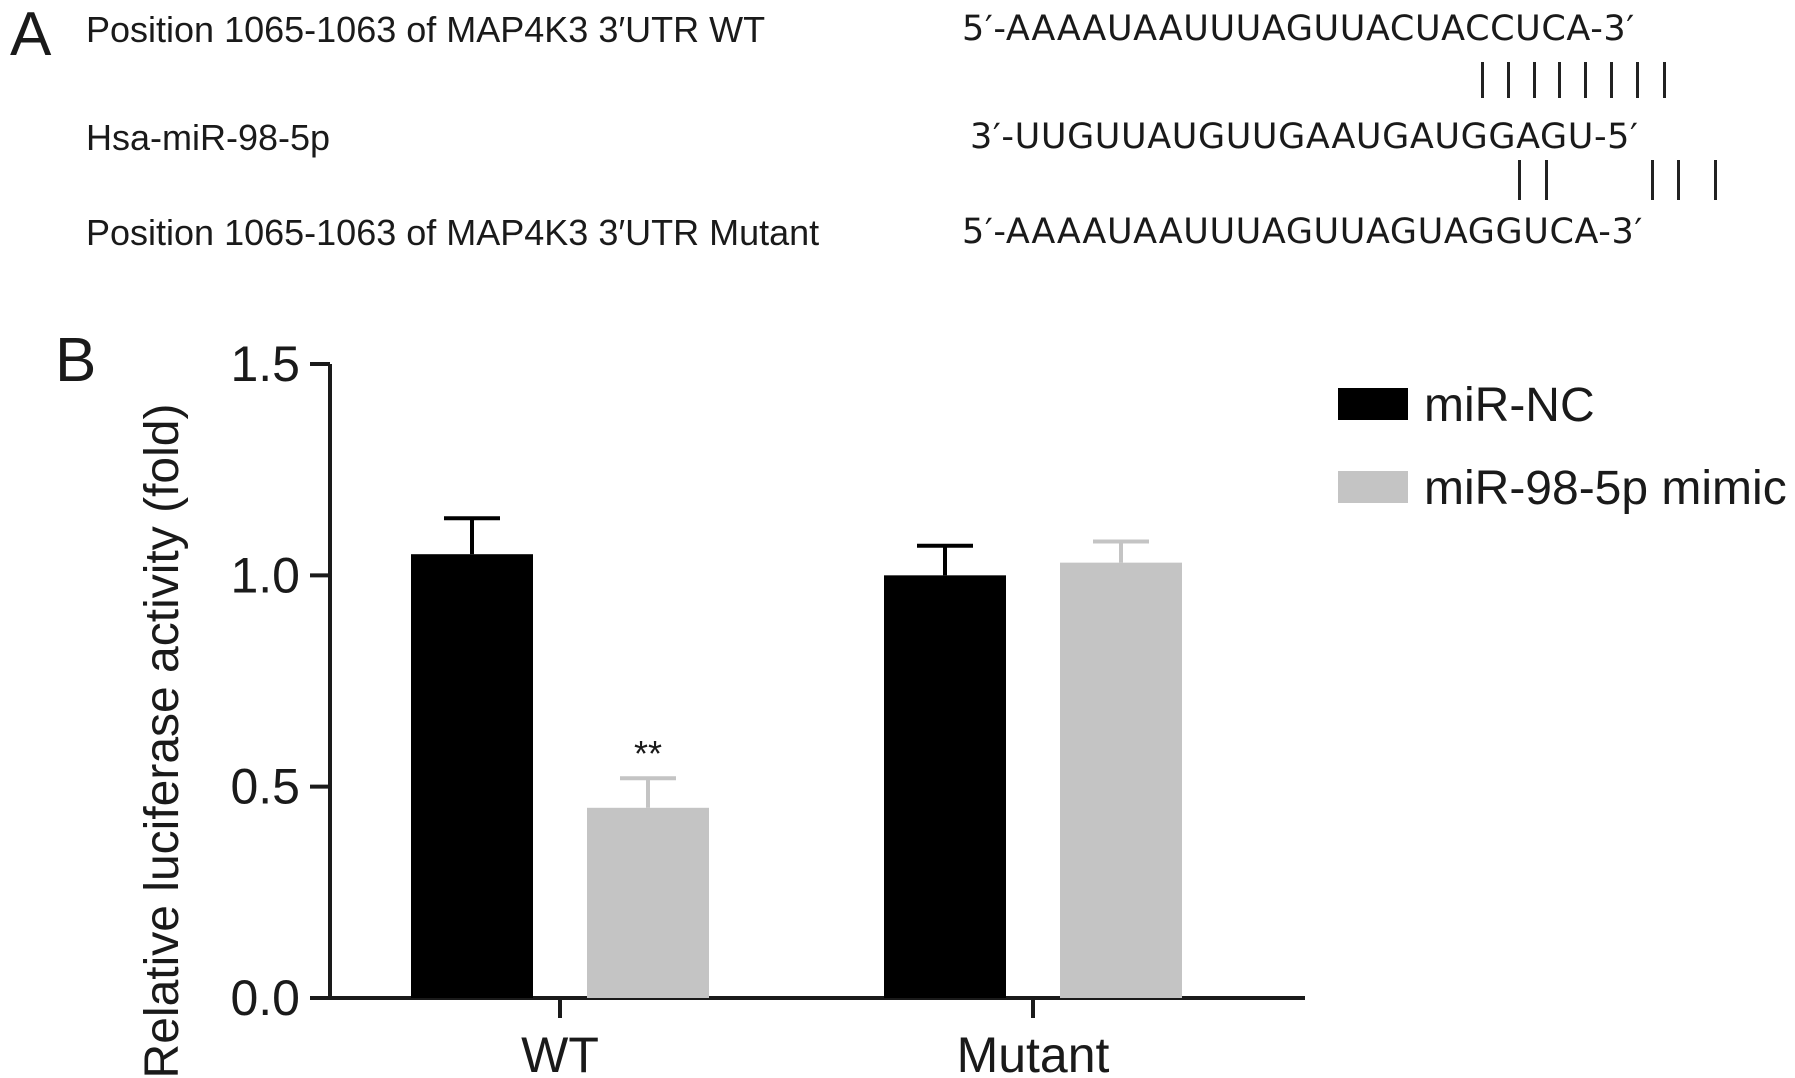 This screenshot has height=1078, width=1795. What do you see at coordinates (31, 34) in the screenshot?
I see `panel-a-letter: A` at bounding box center [31, 34].